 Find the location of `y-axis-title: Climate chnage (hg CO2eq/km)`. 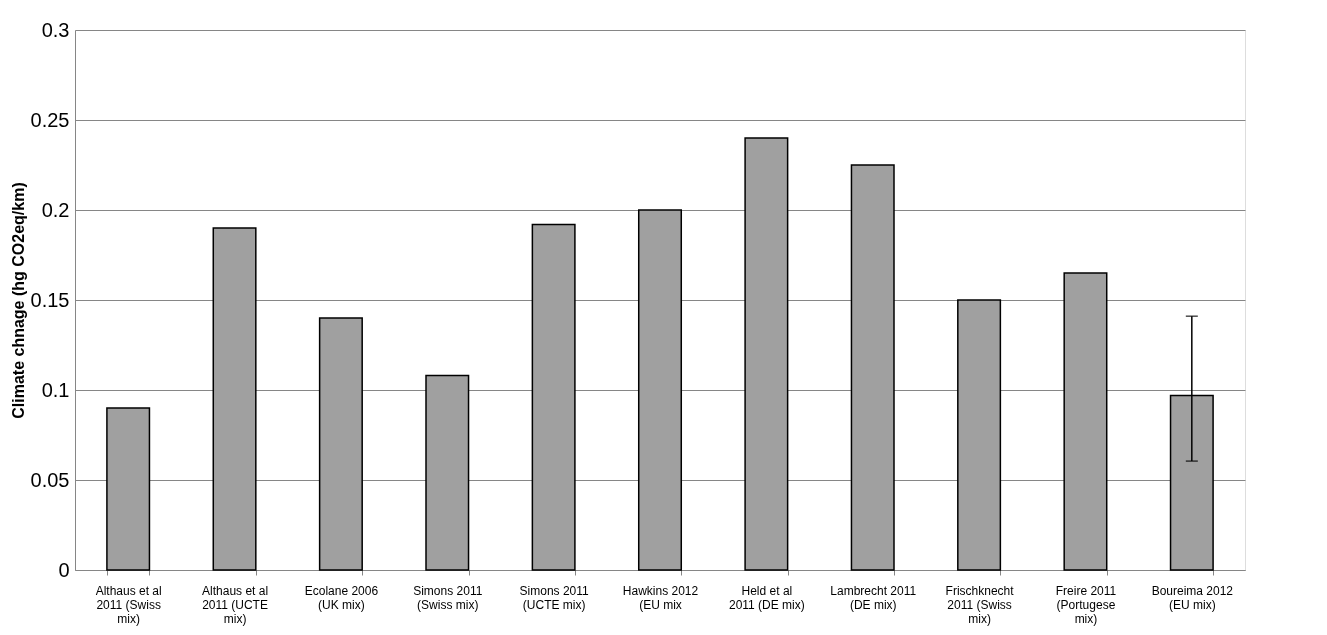

y-axis-title: Climate chnage (hg CO2eq/km) is located at coordinates (18, 300).